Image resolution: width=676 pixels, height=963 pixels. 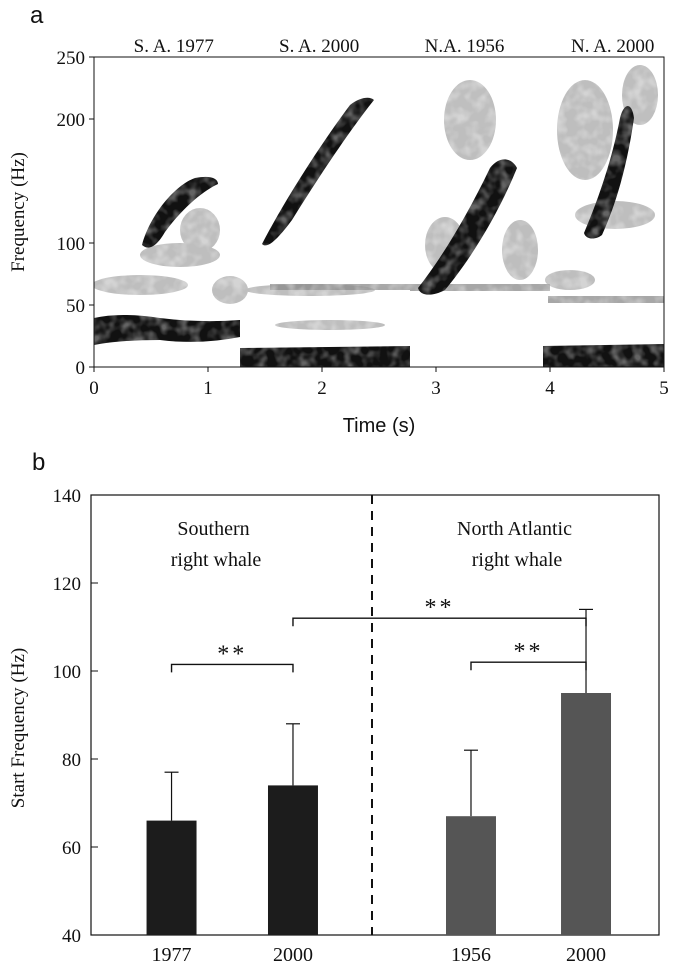 I want to click on group-label-north-atlantic: North Atlantic right whale, so click(x=517, y=544).